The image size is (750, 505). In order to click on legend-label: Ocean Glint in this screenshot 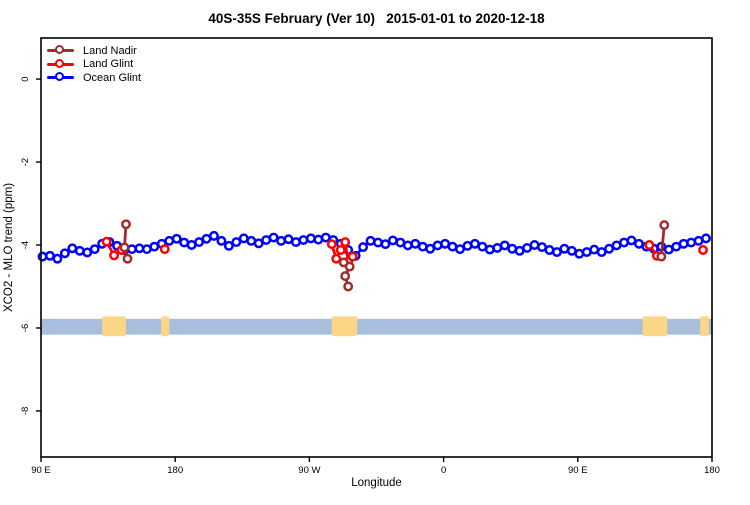, I will do `click(112, 77)`.